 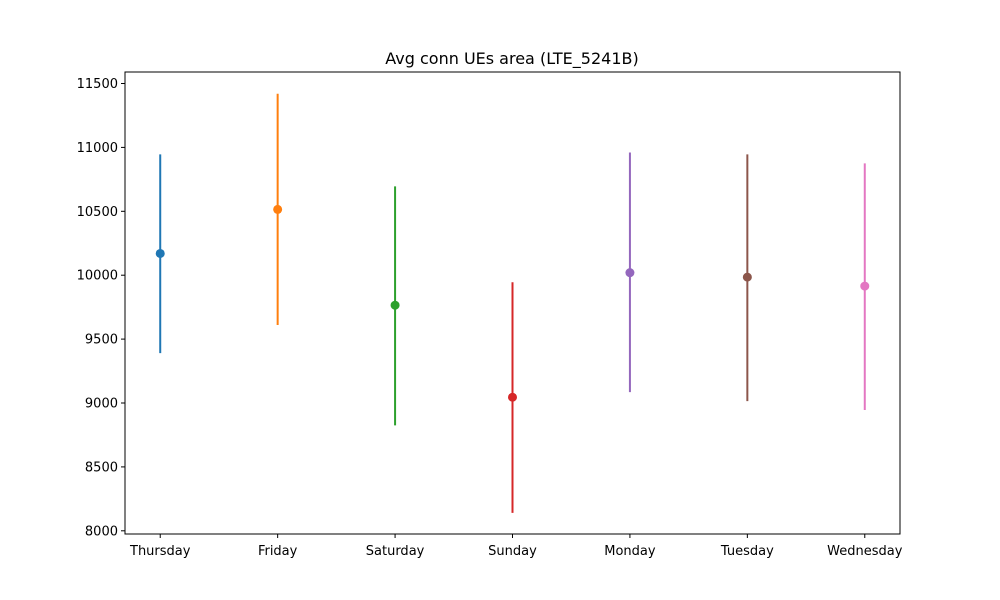 What do you see at coordinates (747, 551) in the screenshot?
I see `x-tick-label: Tuesday` at bounding box center [747, 551].